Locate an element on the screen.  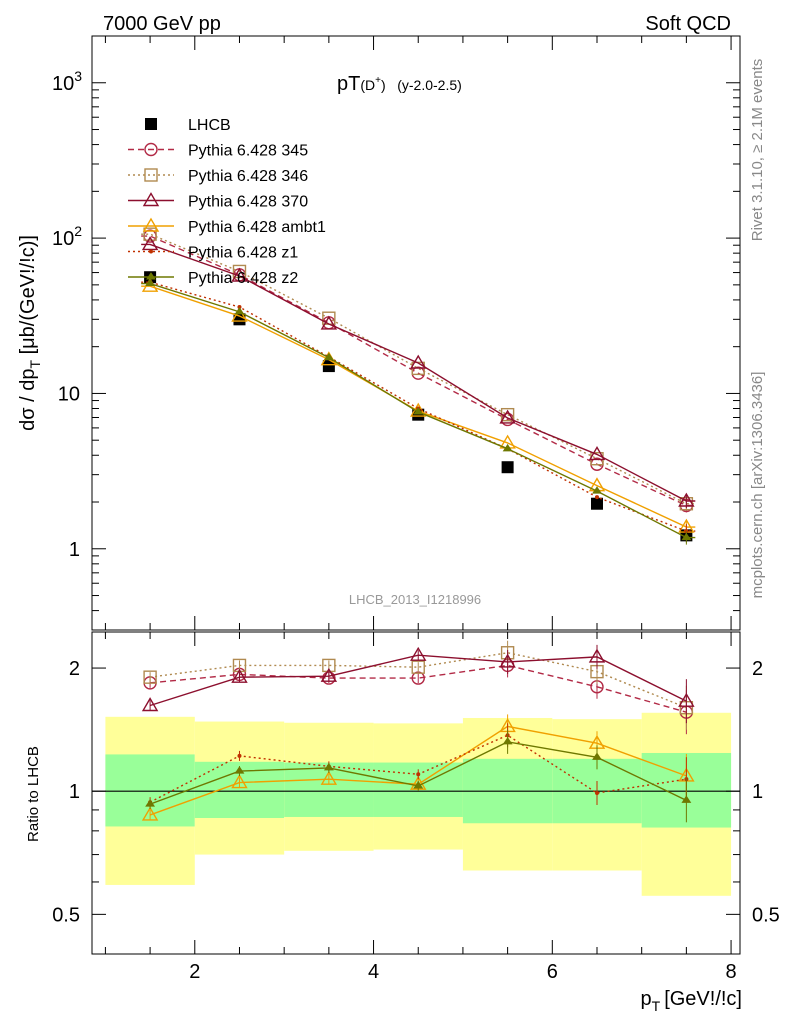
legend-label: Pythia 6.428 370 is located at coordinates (248, 202).